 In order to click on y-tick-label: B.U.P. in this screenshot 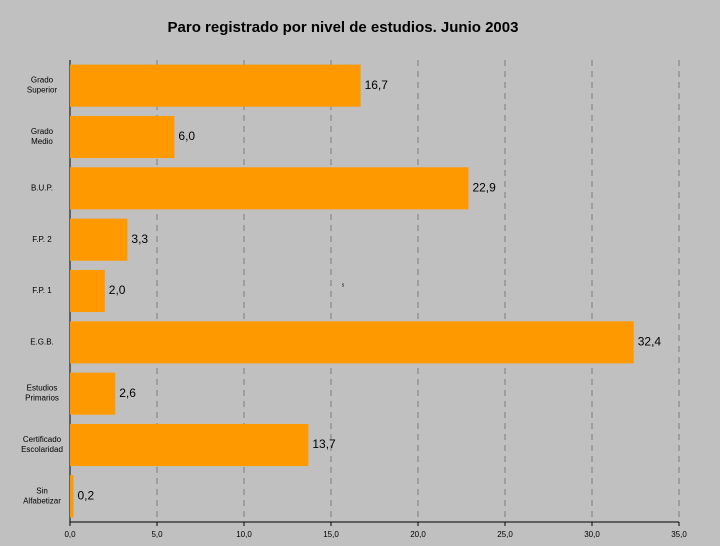, I will do `click(42, 187)`.